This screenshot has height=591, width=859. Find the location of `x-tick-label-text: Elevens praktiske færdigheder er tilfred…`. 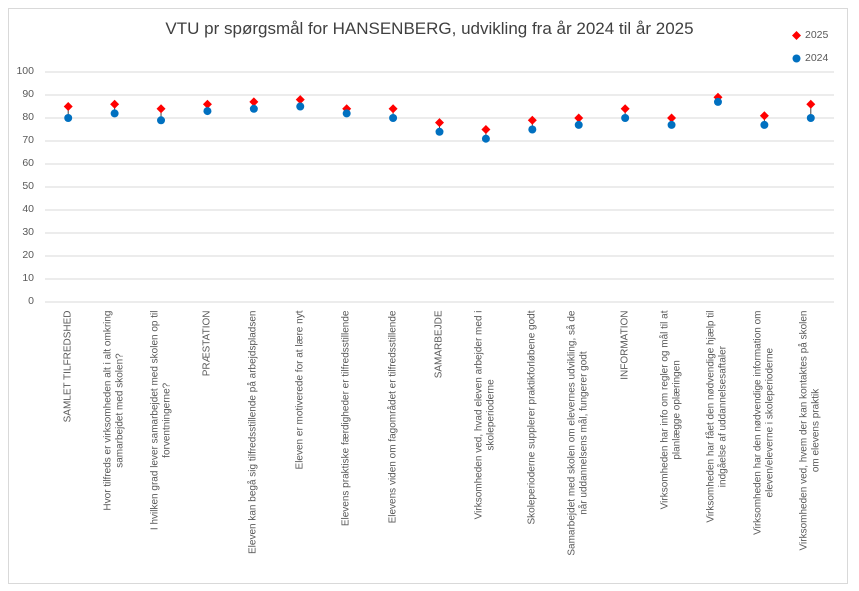

x-tick-label-text: Elevens praktiske færdigheder er tilfred… is located at coordinates (347, 418).